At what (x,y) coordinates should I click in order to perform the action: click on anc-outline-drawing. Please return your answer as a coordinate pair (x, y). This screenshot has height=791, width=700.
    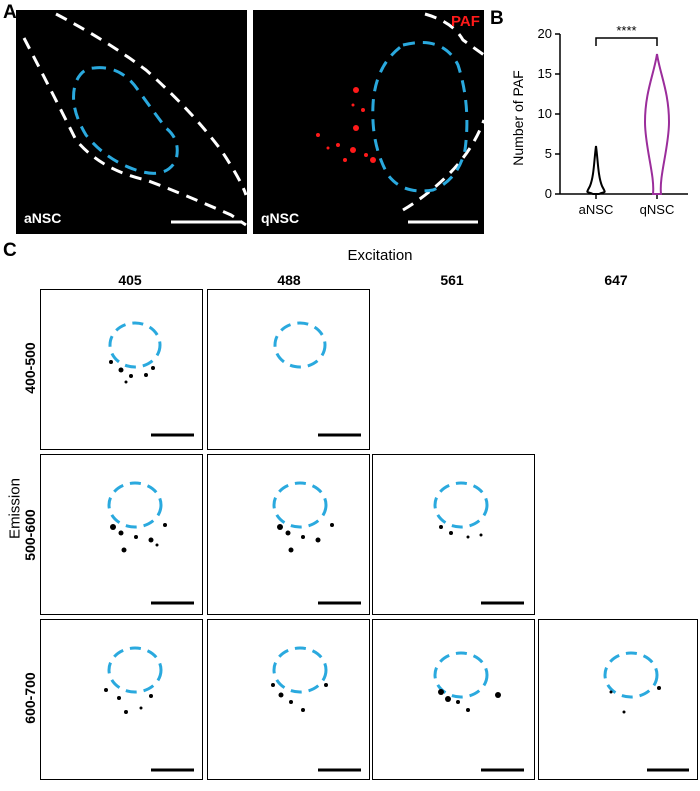
    Looking at the image, I should click on (134, 119).